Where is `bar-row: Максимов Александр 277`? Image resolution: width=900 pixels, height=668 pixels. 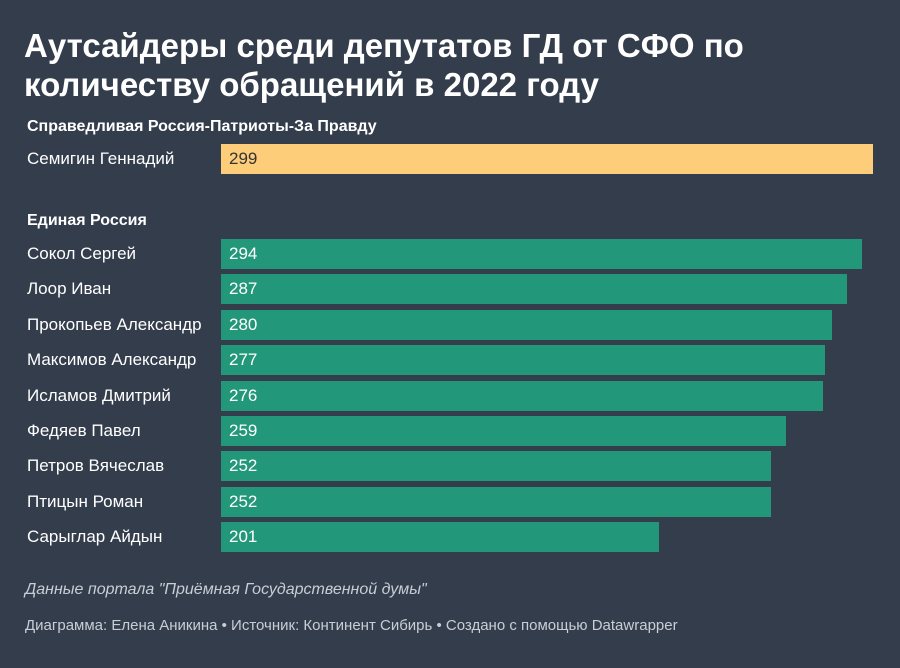
bar-row: Максимов Александр 277 is located at coordinates (450, 360).